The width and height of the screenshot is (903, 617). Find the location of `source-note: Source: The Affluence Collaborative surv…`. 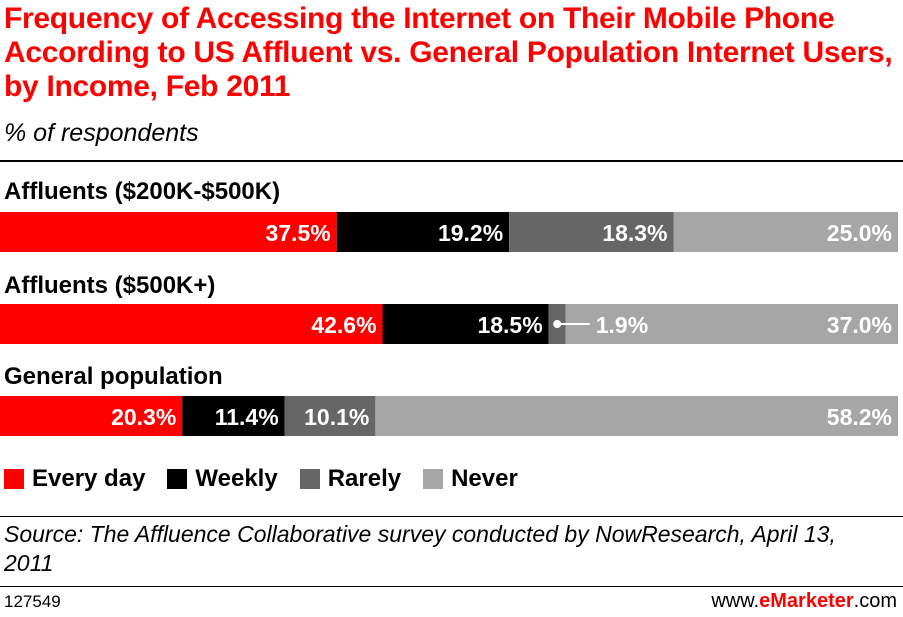

source-note: Source: The Affluence Collaborative surv… is located at coordinates (420, 548).